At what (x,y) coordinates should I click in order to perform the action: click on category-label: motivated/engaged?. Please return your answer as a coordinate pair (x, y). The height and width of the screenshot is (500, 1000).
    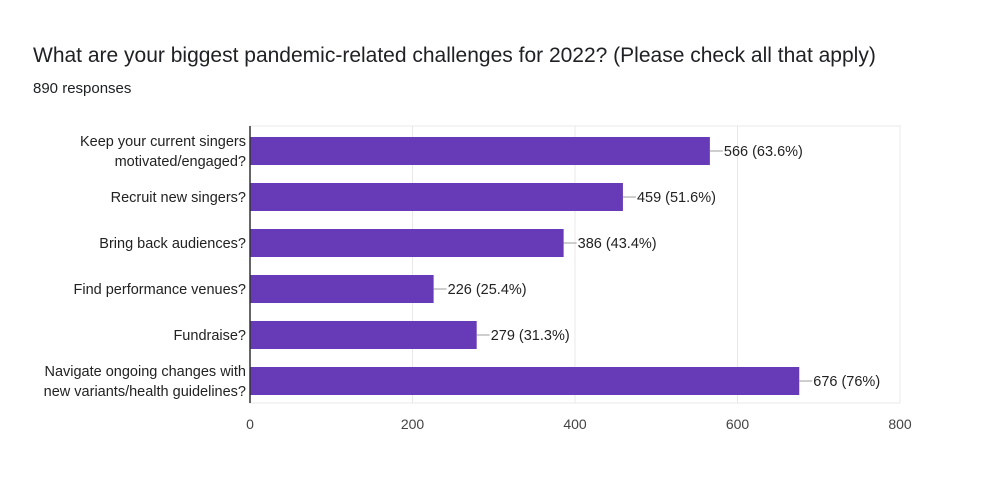
    Looking at the image, I should click on (180, 162).